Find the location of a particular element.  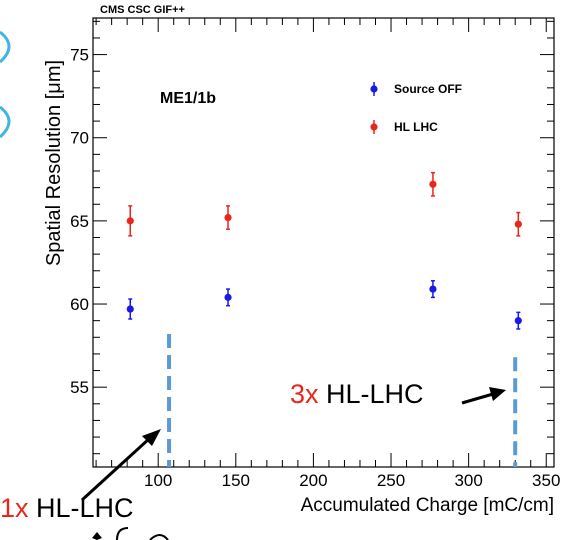

annotation-3x-label: HL-LHC is located at coordinates (371, 394).